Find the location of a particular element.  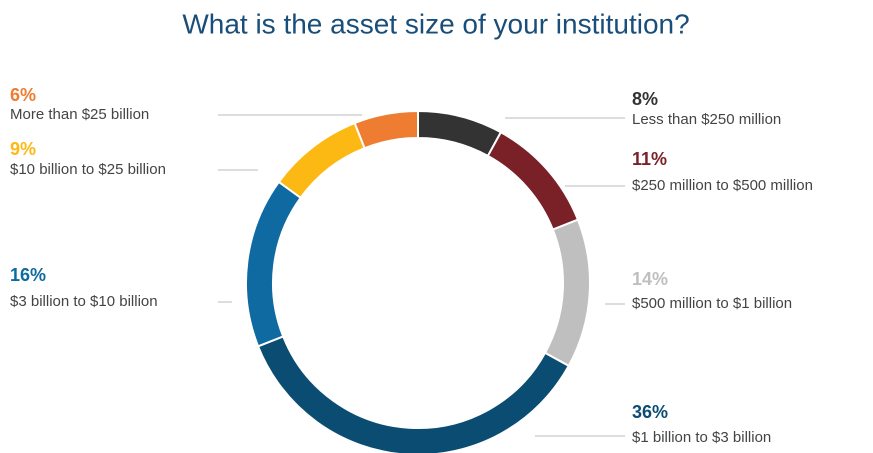

category-label: $10 billion to $25 billion is located at coordinates (88, 169).